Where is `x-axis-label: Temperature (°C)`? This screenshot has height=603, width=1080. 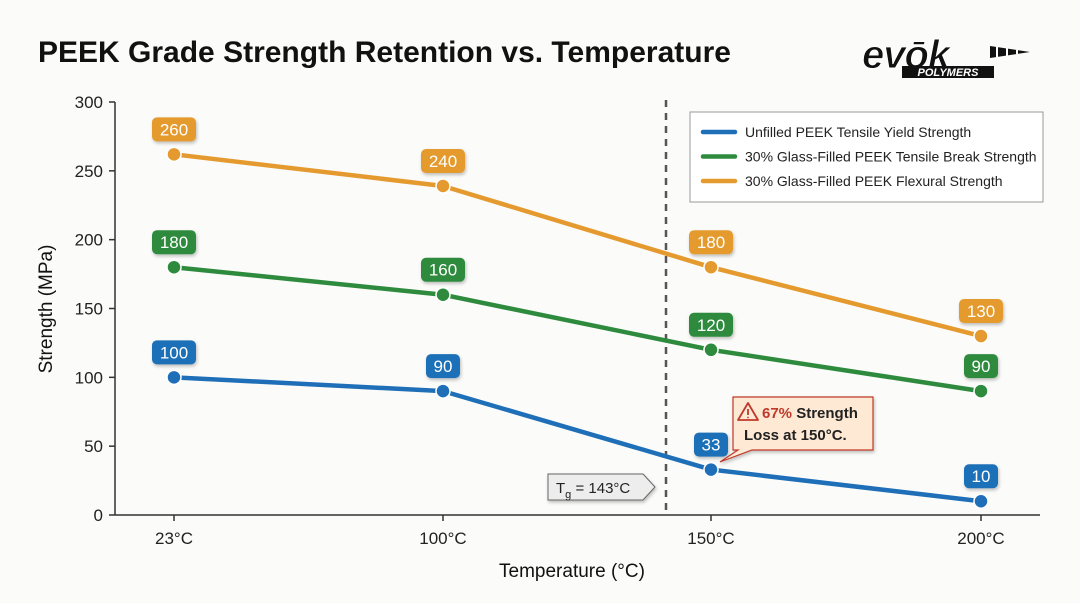 x-axis-label: Temperature (°C) is located at coordinates (572, 571).